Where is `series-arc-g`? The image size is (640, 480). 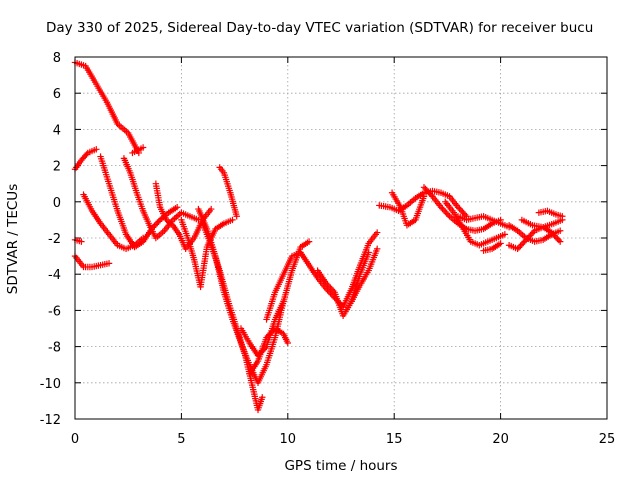 series-arc-g is located at coordinates (113, 222).